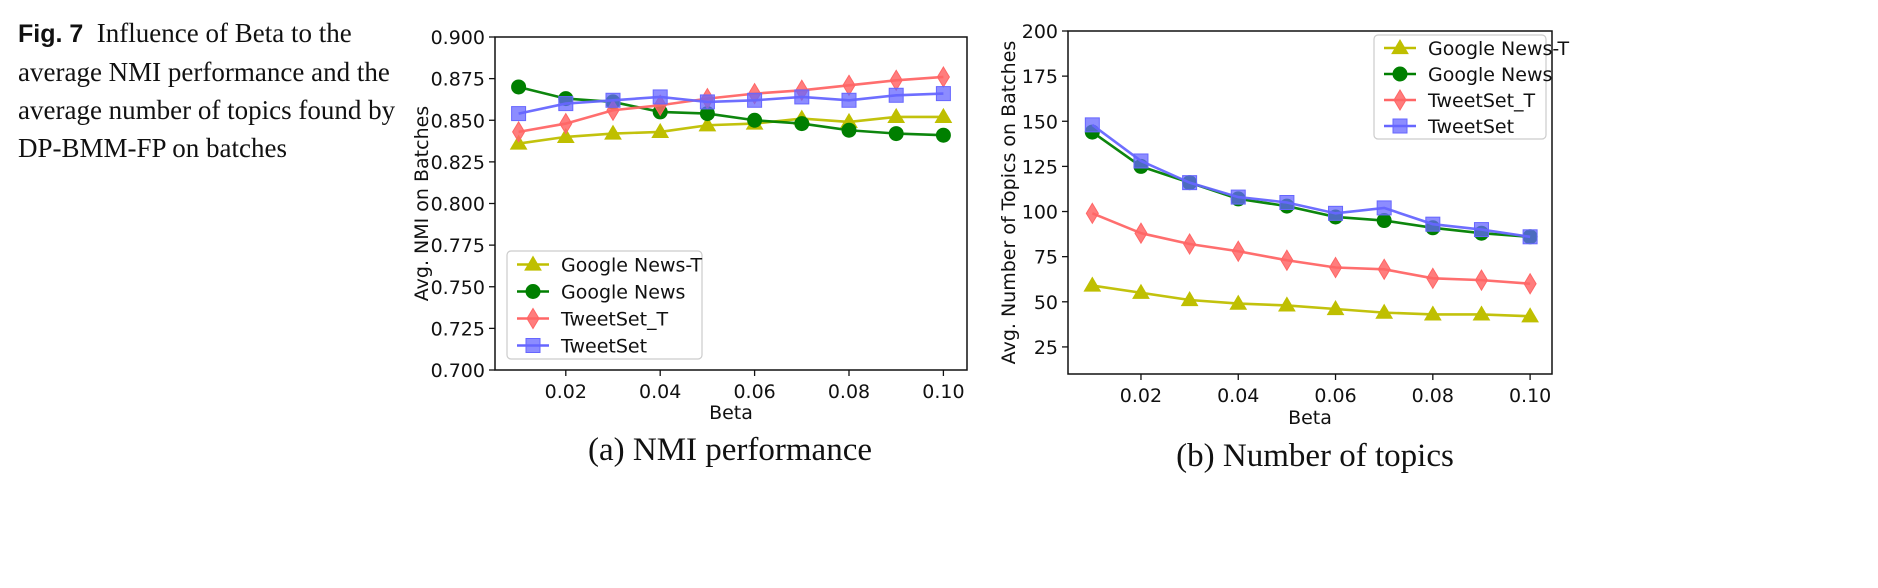  What do you see at coordinates (458, 38) in the screenshot?
I see `y-tick-label: 0.900` at bounding box center [458, 38].